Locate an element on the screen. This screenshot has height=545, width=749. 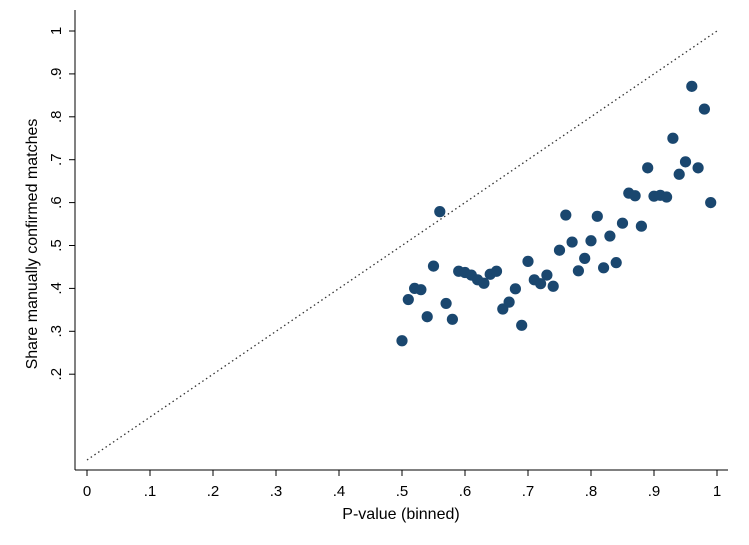
x-tick-label: 0 is located at coordinates (87, 491).